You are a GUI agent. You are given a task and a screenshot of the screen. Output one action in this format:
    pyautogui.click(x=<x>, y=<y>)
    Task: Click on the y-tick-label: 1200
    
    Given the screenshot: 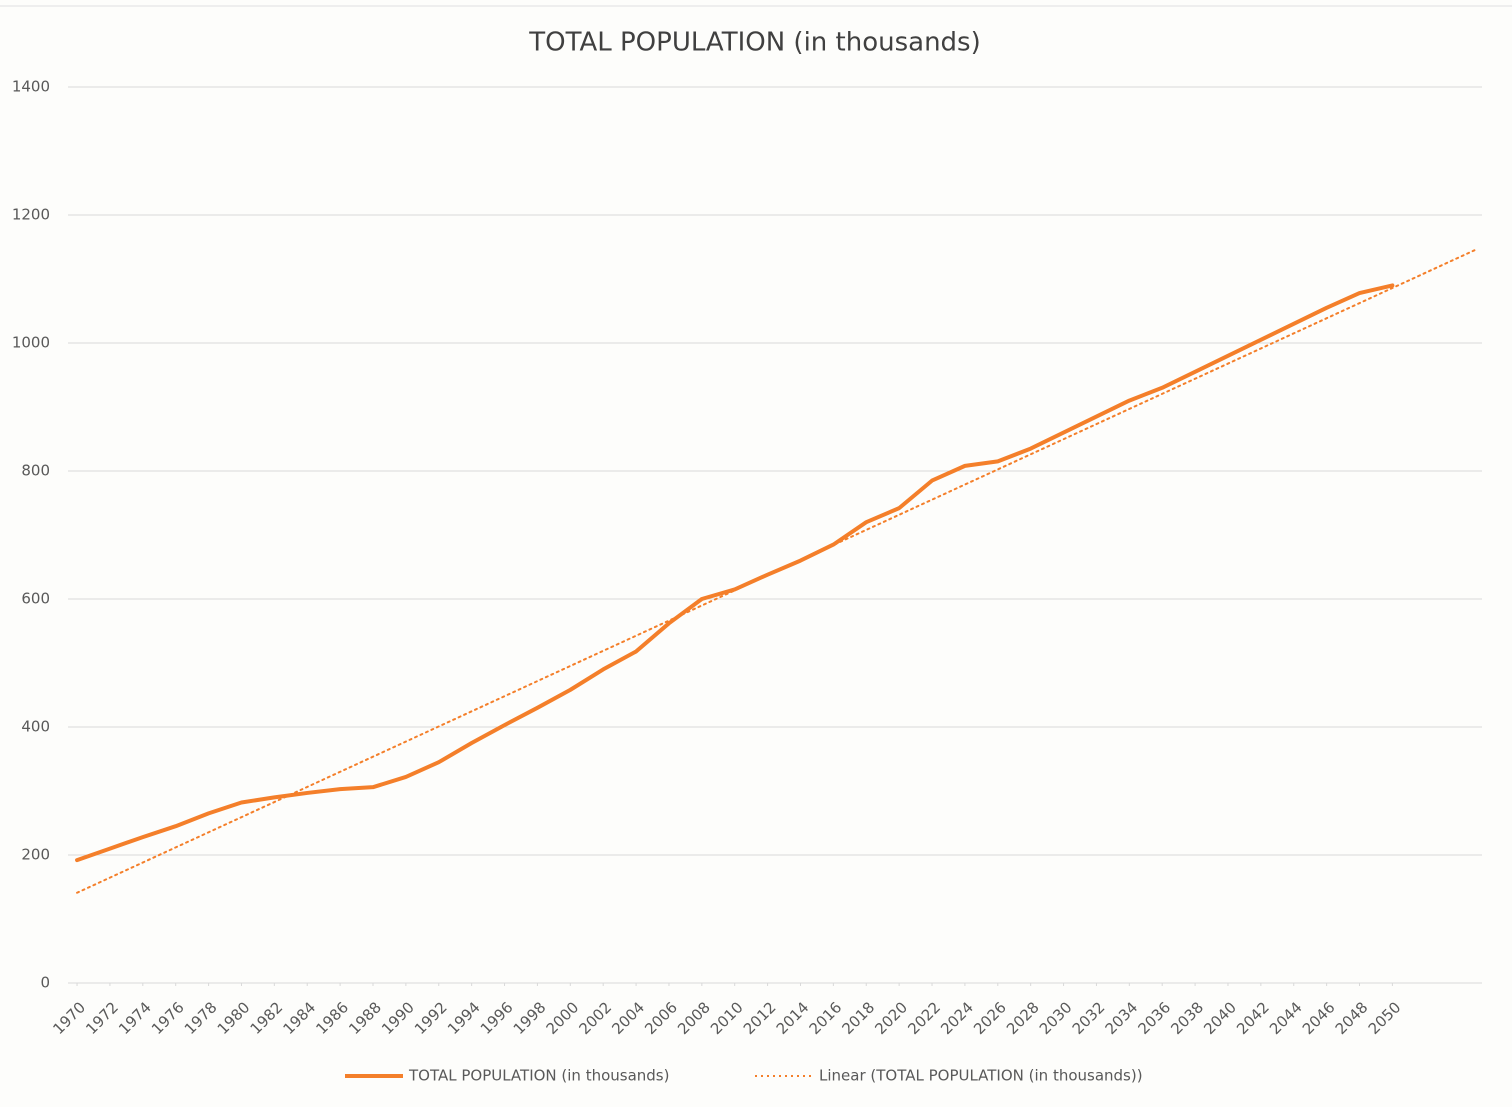 What is the action you would take?
    pyautogui.click(x=31, y=215)
    